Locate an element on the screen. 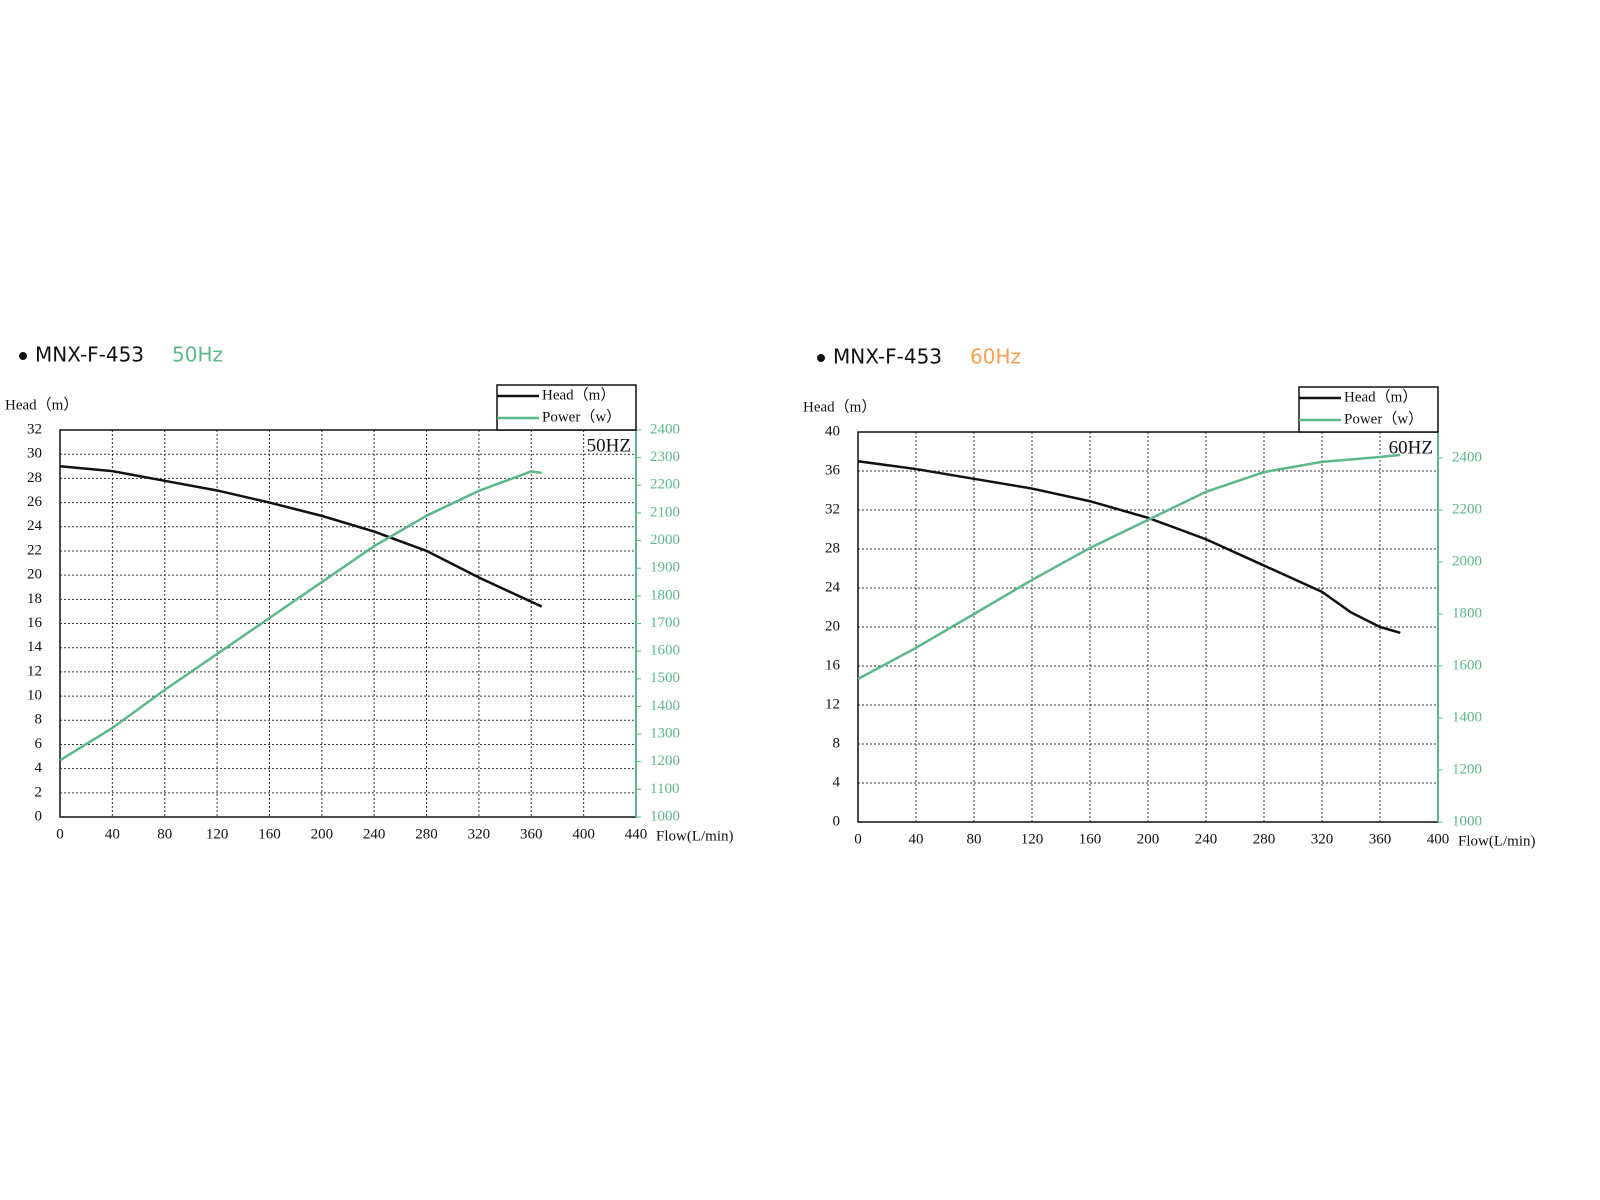  chart-subtitle: 50Hz is located at coordinates (197, 355).